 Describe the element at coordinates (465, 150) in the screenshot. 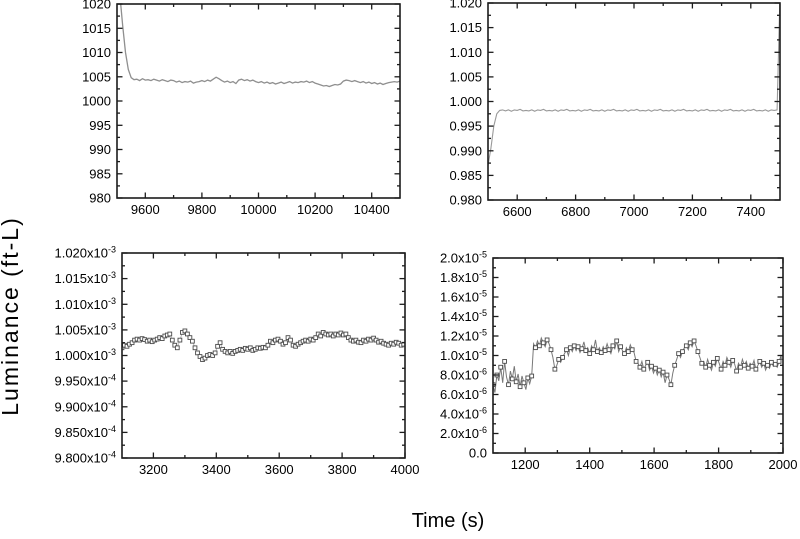

I see `y-tick-label: 0.990` at that location.